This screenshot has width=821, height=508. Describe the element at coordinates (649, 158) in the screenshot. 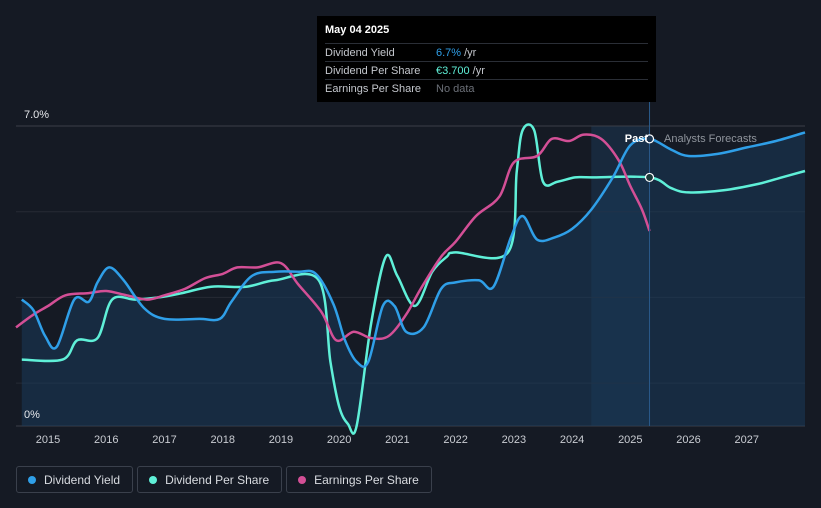

I see `hover-markers` at that location.